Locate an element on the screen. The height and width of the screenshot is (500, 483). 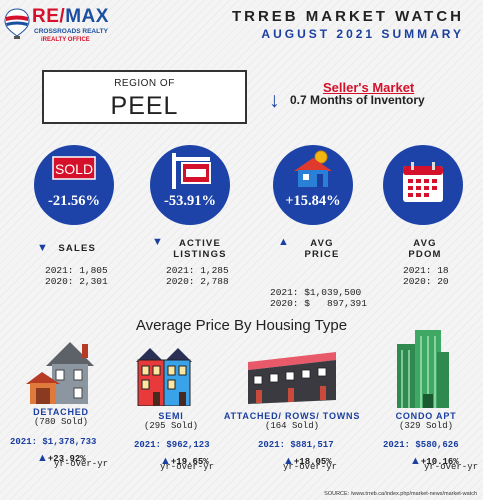
balloon-icon is located at coordinates (17, 23).